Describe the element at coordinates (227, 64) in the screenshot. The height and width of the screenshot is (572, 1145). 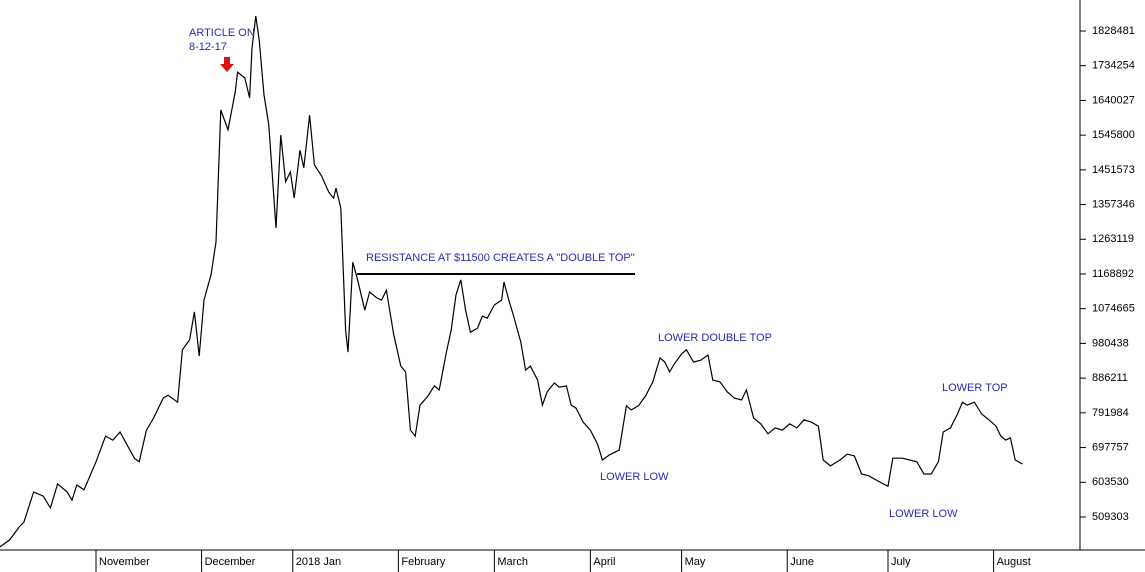
I see `arrow` at that location.